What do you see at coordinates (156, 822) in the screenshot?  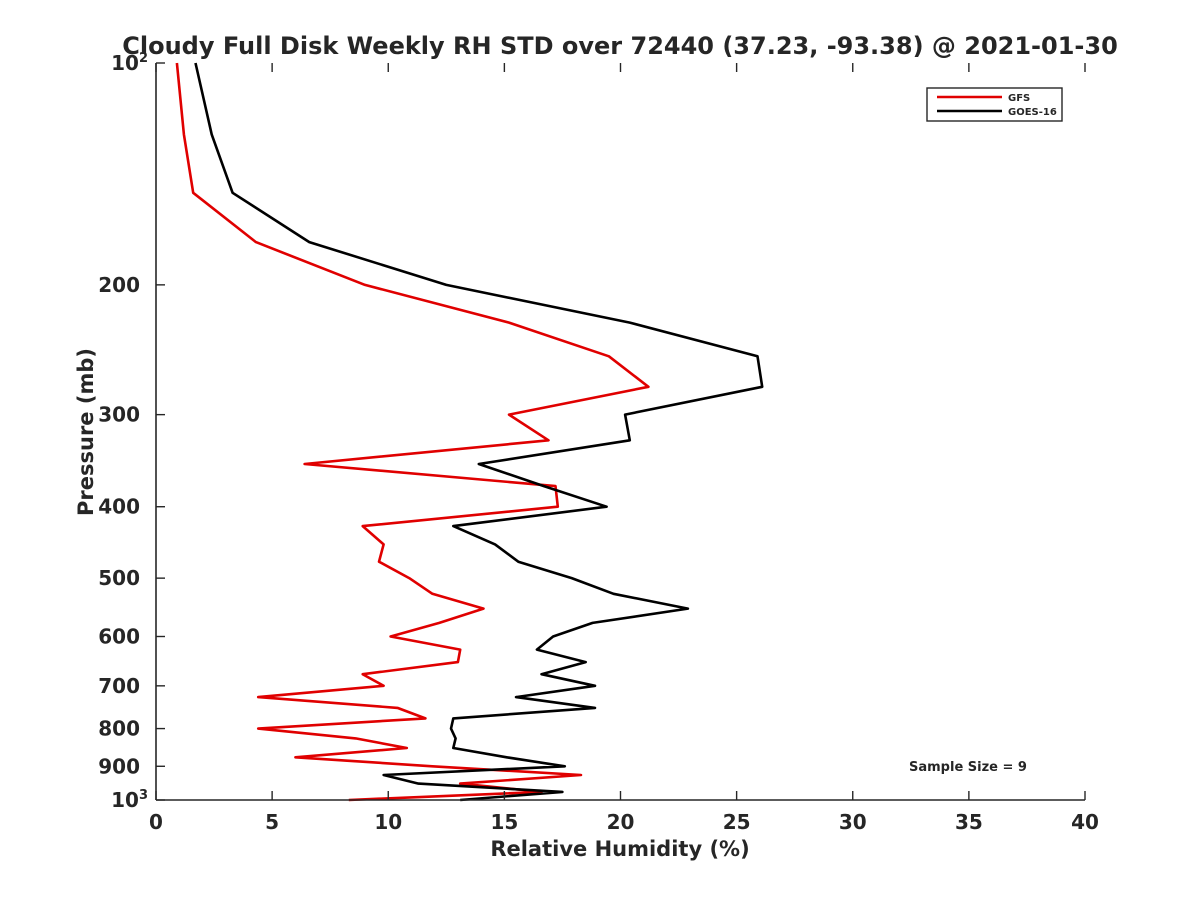 I see `x-tick-label: 0` at bounding box center [156, 822].